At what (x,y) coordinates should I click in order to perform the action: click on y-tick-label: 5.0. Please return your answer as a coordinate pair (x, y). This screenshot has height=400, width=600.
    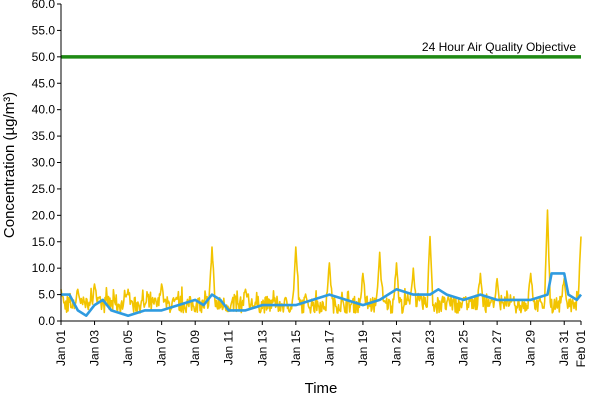
    Looking at the image, I should click on (46, 295).